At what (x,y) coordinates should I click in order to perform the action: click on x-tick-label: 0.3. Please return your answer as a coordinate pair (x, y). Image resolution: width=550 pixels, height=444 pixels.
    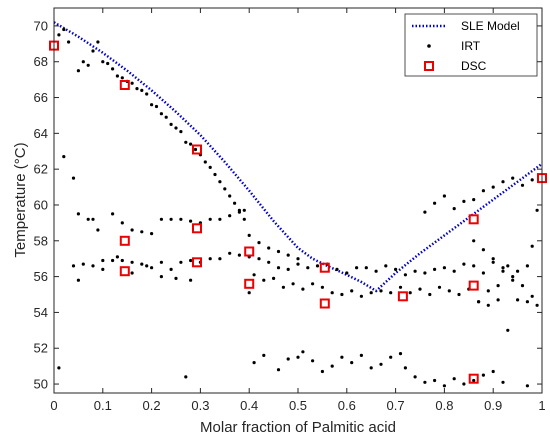
    Looking at the image, I should click on (200, 405).